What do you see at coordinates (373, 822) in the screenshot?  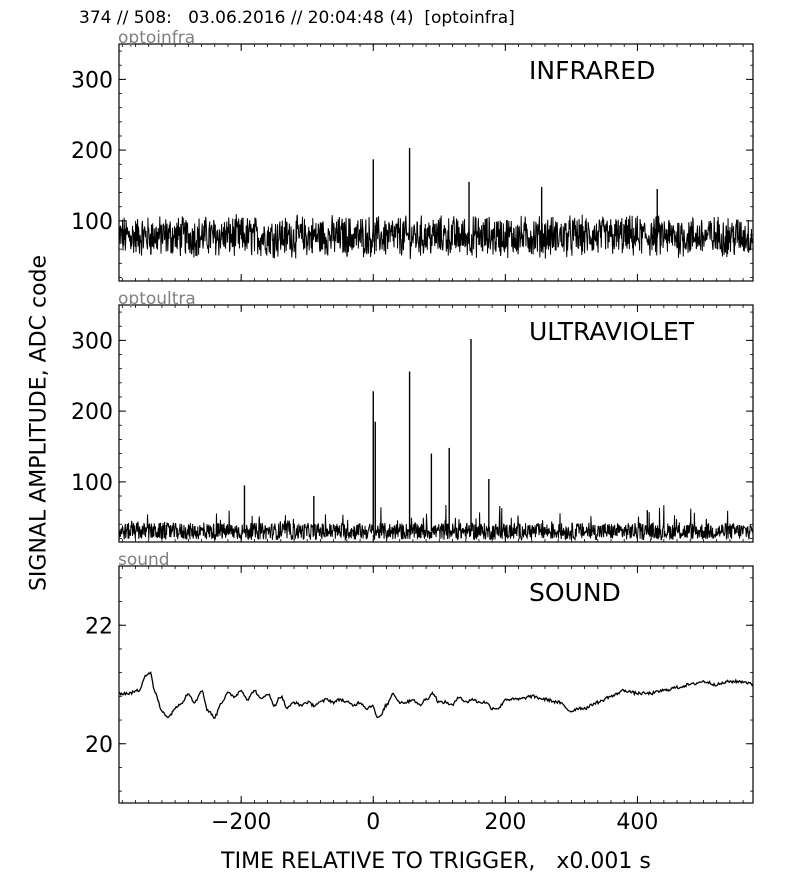 I see `x-tick-label: 0` at bounding box center [373, 822].